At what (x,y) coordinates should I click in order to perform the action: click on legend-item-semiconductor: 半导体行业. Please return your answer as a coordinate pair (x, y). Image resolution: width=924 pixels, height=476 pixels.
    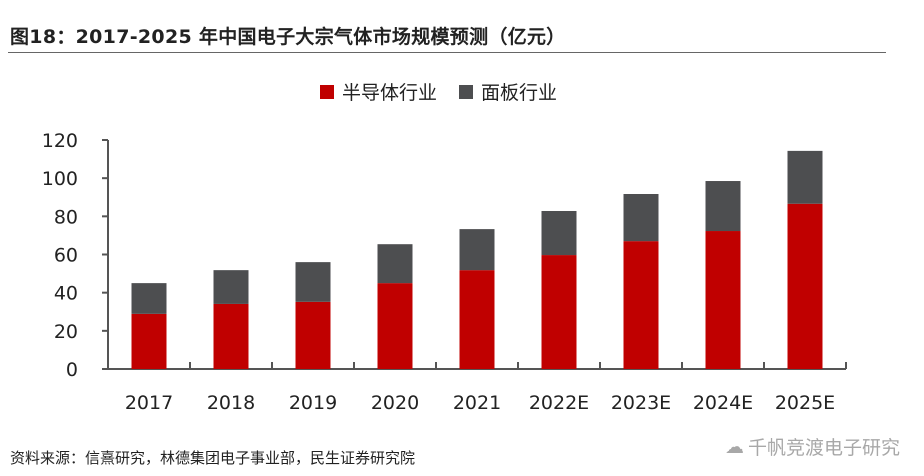
    Looking at the image, I should click on (378, 91).